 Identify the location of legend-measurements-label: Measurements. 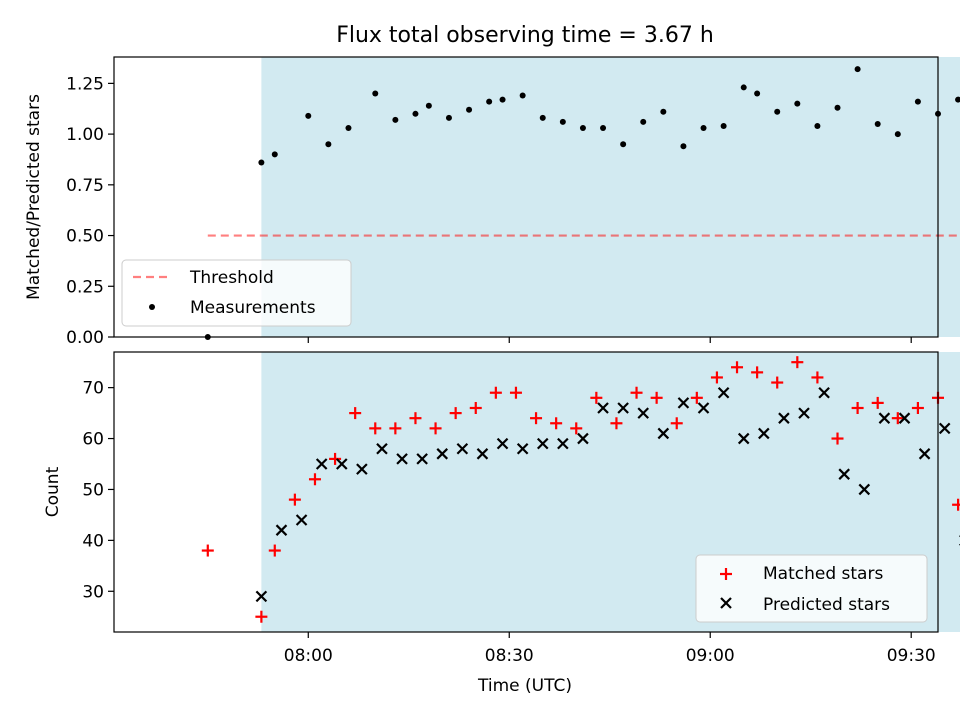
(253, 308).